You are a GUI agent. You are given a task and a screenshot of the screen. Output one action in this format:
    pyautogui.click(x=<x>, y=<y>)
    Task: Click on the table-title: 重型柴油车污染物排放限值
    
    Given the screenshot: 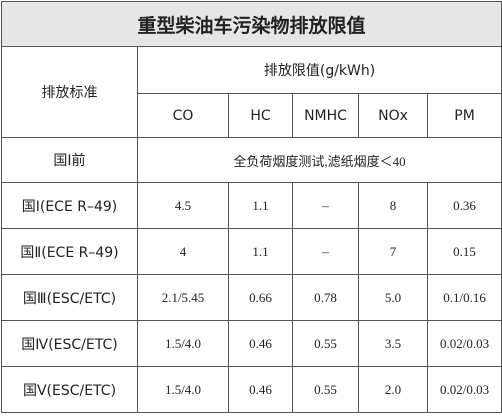 What is the action you would take?
    pyautogui.click(x=251, y=24)
    